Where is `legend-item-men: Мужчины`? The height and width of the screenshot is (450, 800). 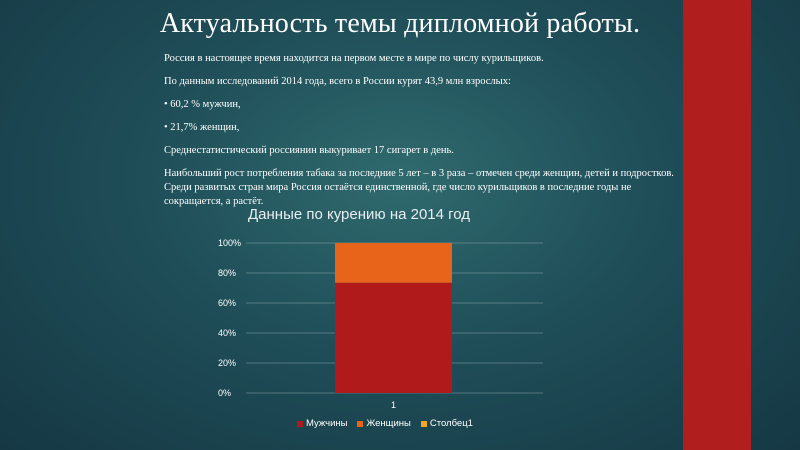
legend-item-men: Мужчины is located at coordinates (322, 423).